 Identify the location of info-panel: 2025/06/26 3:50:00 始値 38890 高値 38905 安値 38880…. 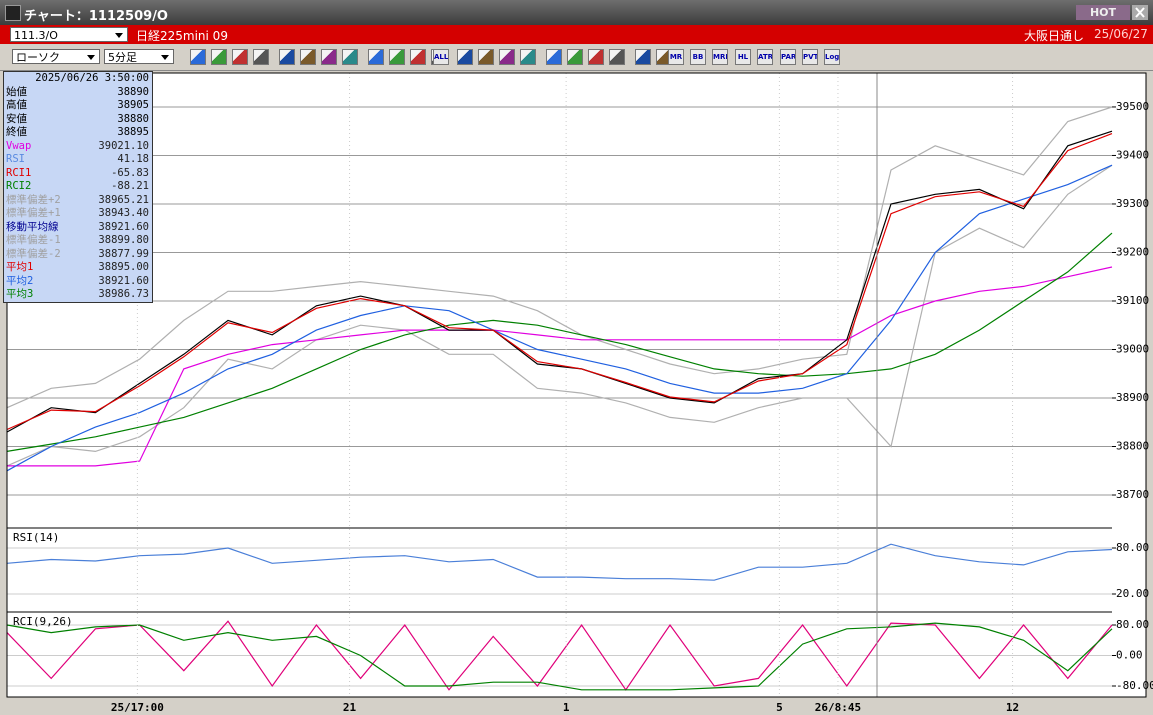
(78, 187).